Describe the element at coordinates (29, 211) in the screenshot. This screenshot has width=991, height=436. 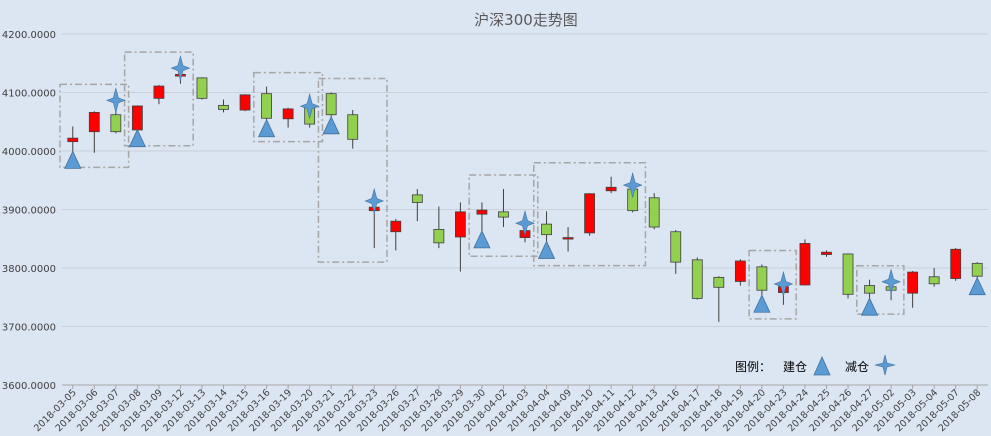
I see `y-tick-label: 3900.0000` at that location.